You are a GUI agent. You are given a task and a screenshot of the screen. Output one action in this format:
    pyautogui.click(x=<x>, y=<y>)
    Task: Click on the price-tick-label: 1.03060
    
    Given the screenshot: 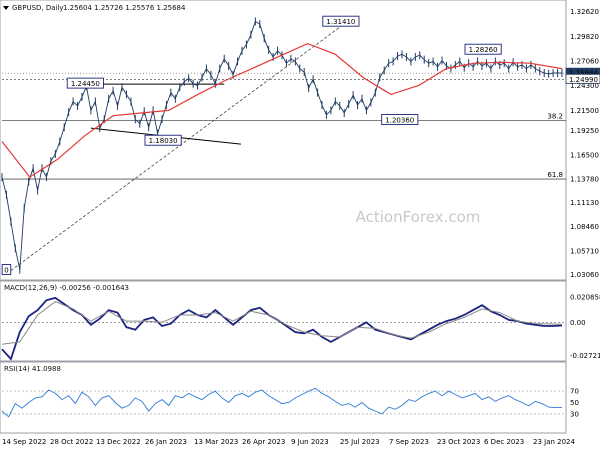 What is the action you would take?
    pyautogui.click(x=584, y=275)
    